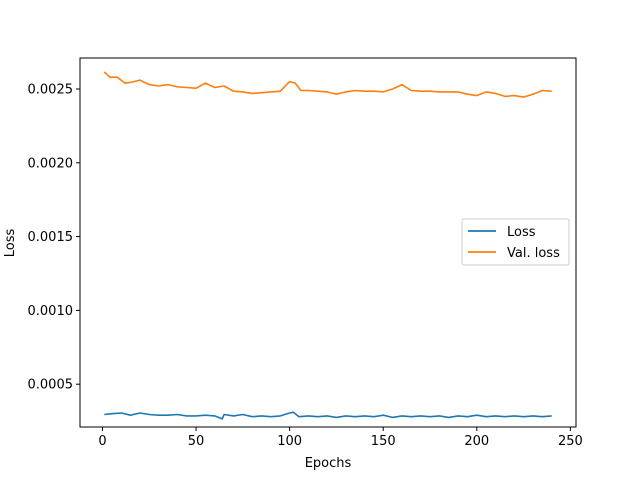 The image size is (640, 480). I want to click on x-tick-label: 200, so click(476, 441).